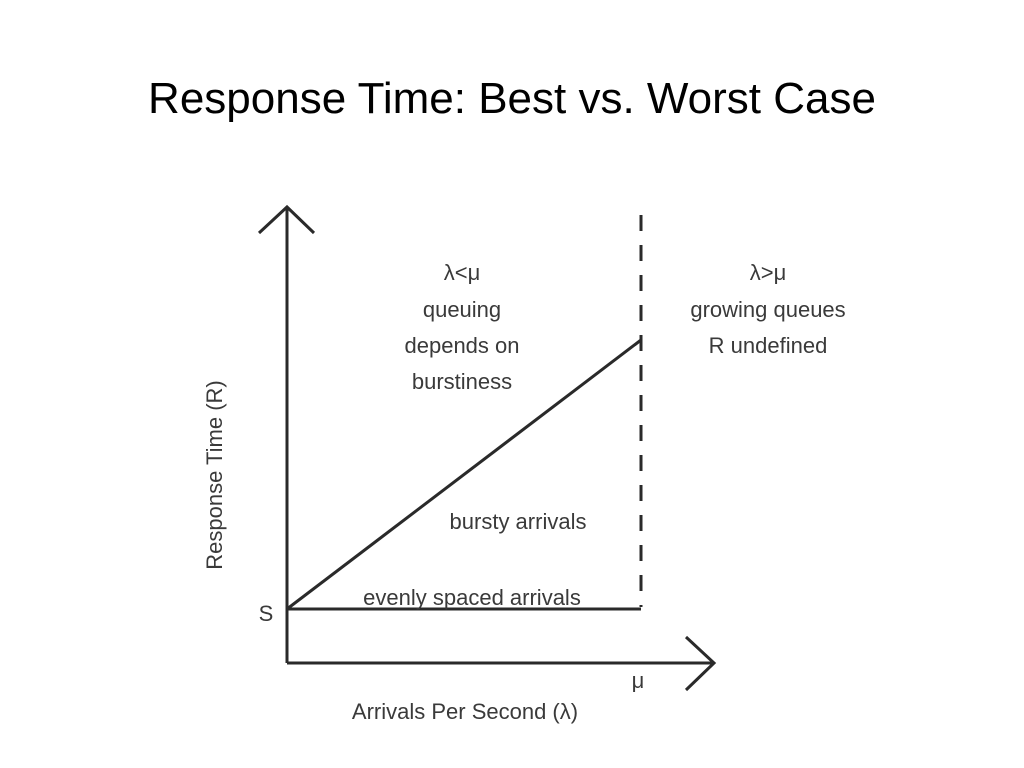 This screenshot has width=1024, height=768. Describe the element at coordinates (472, 597) in the screenshot. I see `even-label: evenly spaced arrivals` at that location.